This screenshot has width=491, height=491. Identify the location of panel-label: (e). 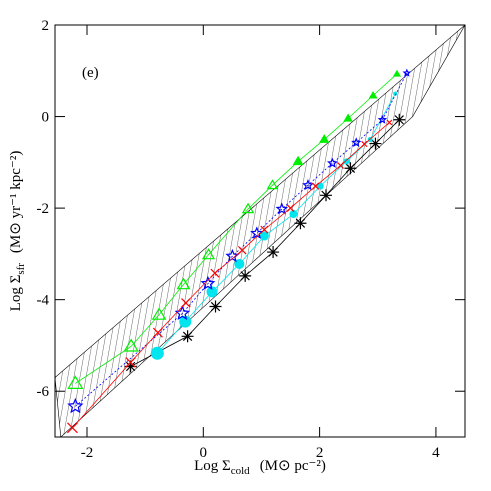
(90, 73).